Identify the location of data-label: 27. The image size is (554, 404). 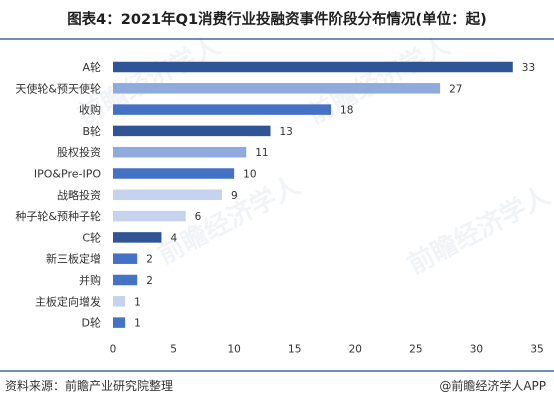
(455, 89).